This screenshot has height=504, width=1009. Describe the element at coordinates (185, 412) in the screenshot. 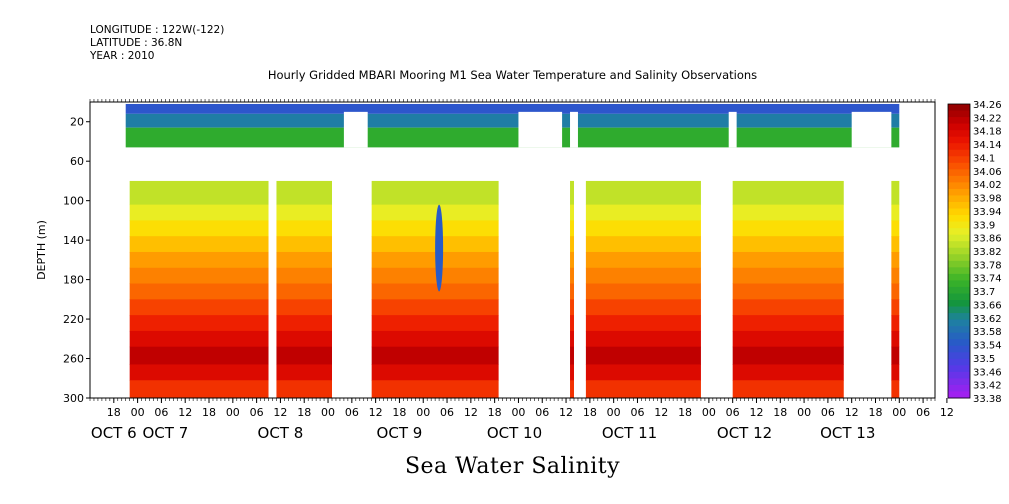

I see `x-hour-label-3: 12` at that location.